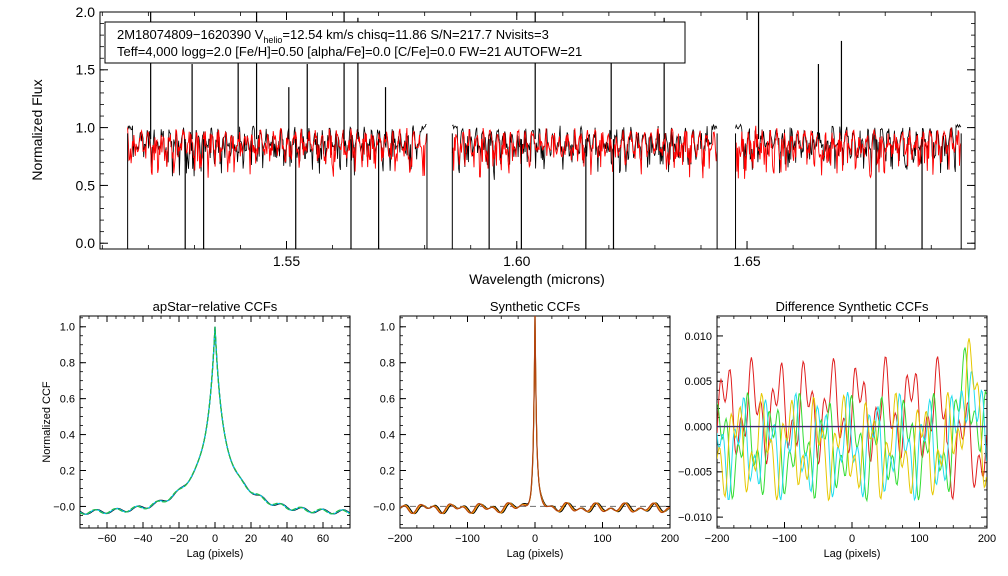 The width and height of the screenshot is (1008, 576). I want to click on y-tick-label: −0.010, so click(695, 518).